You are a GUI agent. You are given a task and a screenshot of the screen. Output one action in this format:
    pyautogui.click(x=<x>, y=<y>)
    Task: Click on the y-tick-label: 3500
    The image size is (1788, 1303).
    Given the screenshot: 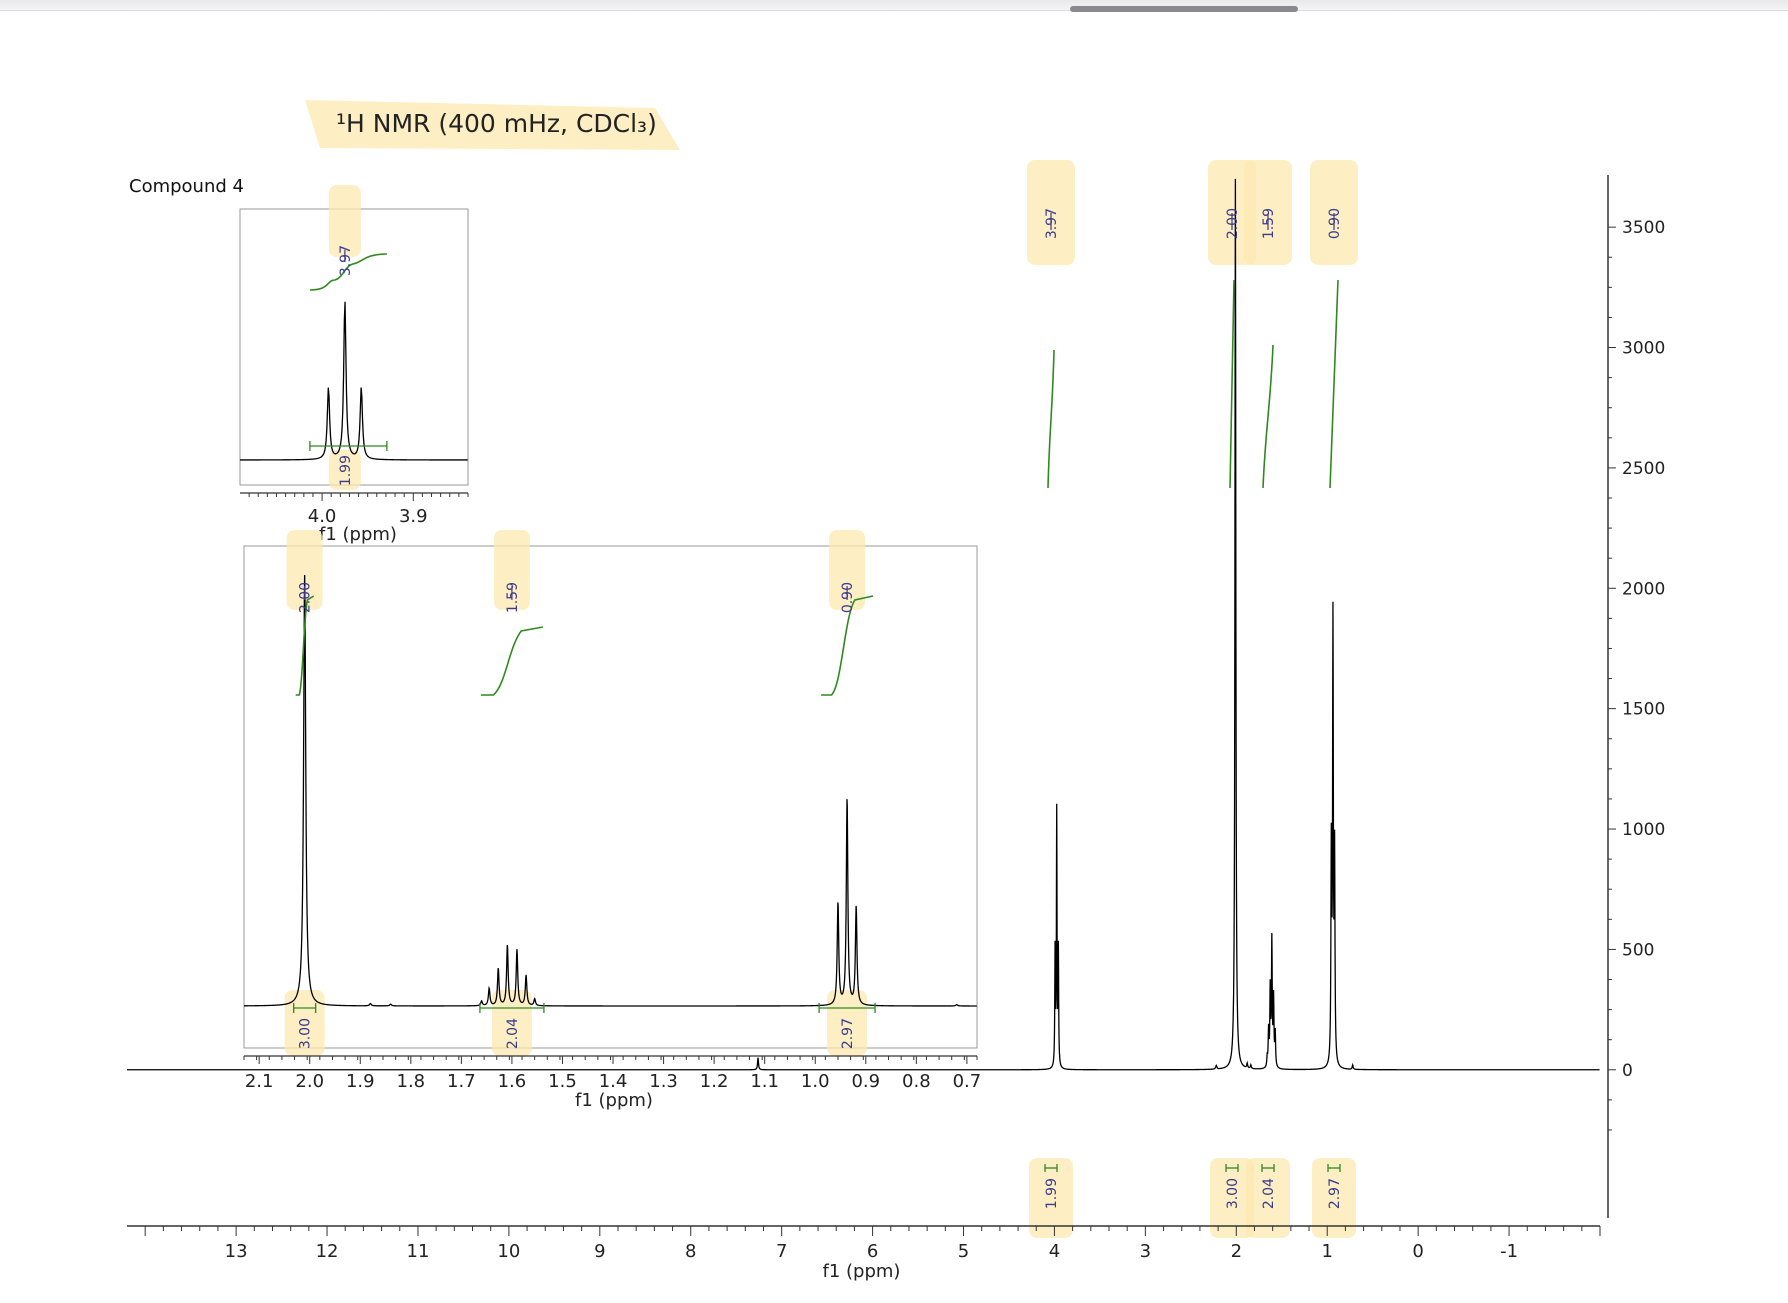 What is the action you would take?
    pyautogui.click(x=1643, y=228)
    